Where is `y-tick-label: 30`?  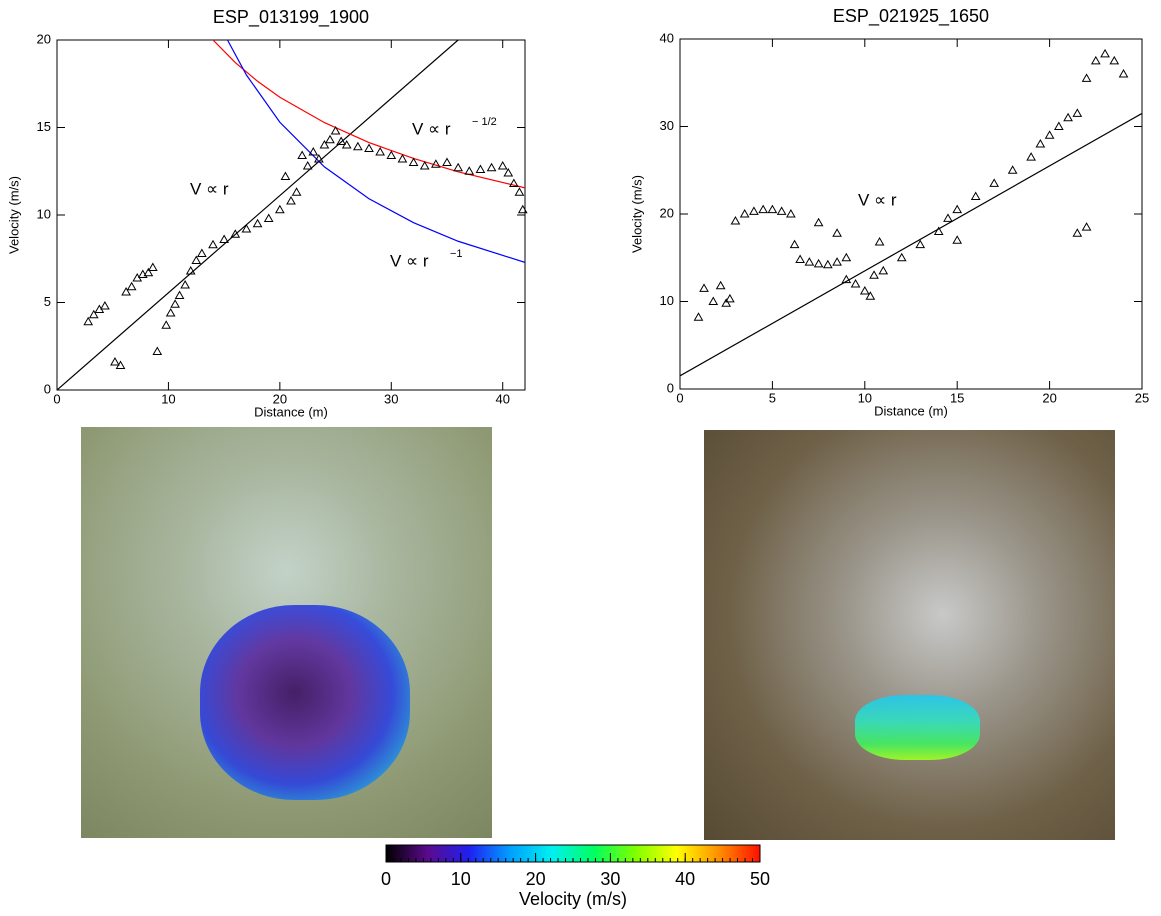 y-tick-label: 30 is located at coordinates (667, 125).